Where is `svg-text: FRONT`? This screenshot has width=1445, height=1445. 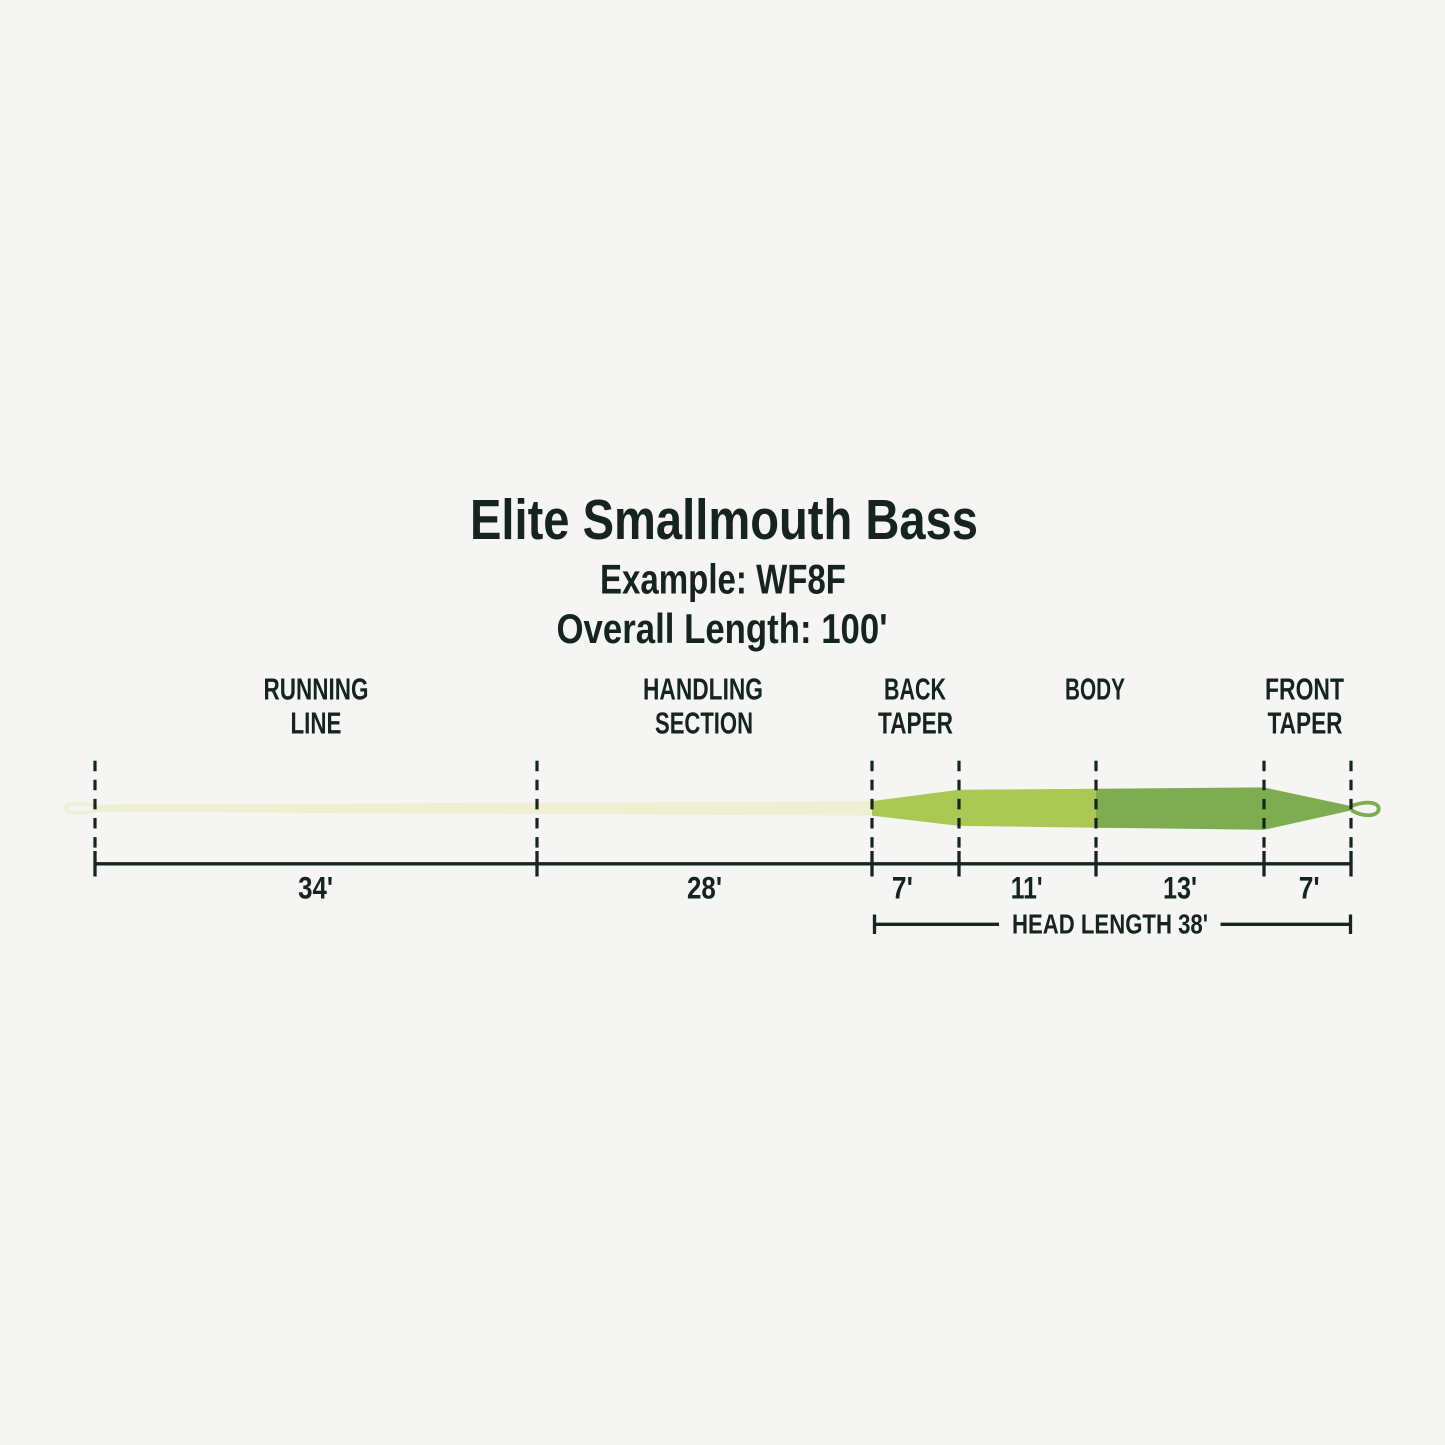 svg-text: FRONT is located at coordinates (1304, 688).